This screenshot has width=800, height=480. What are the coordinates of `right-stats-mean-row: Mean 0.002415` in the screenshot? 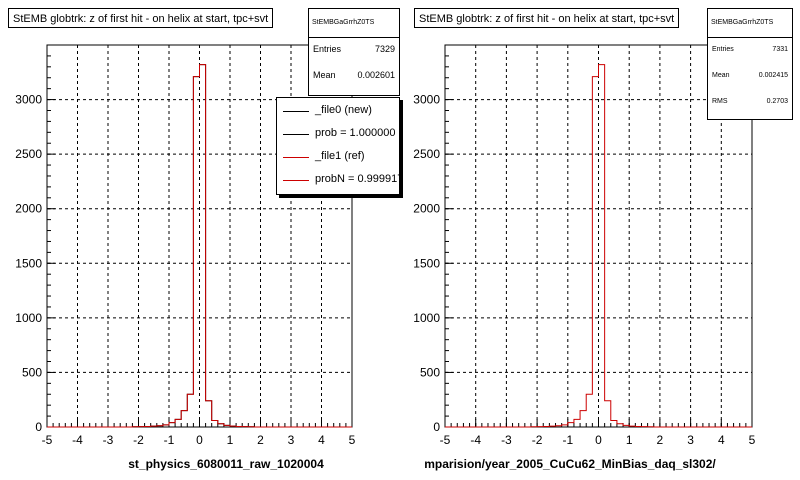 It's located at (750, 75).